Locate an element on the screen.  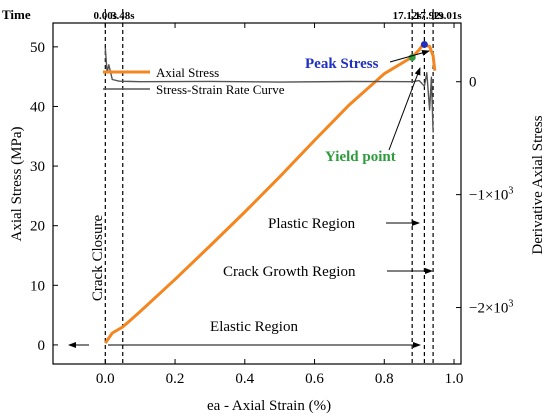
legend-label-stress-strain-rate: Stress-Strain Rate Curve is located at coordinates (220, 89).